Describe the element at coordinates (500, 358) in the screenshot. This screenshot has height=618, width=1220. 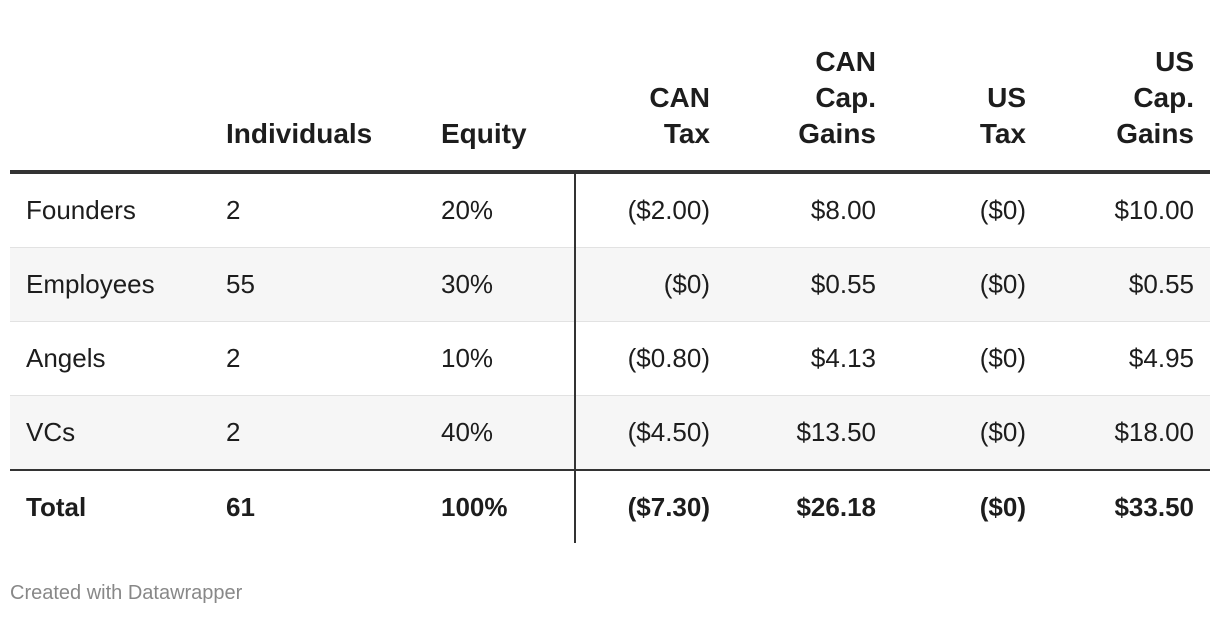
I see `cell-equity: 10%` at that location.